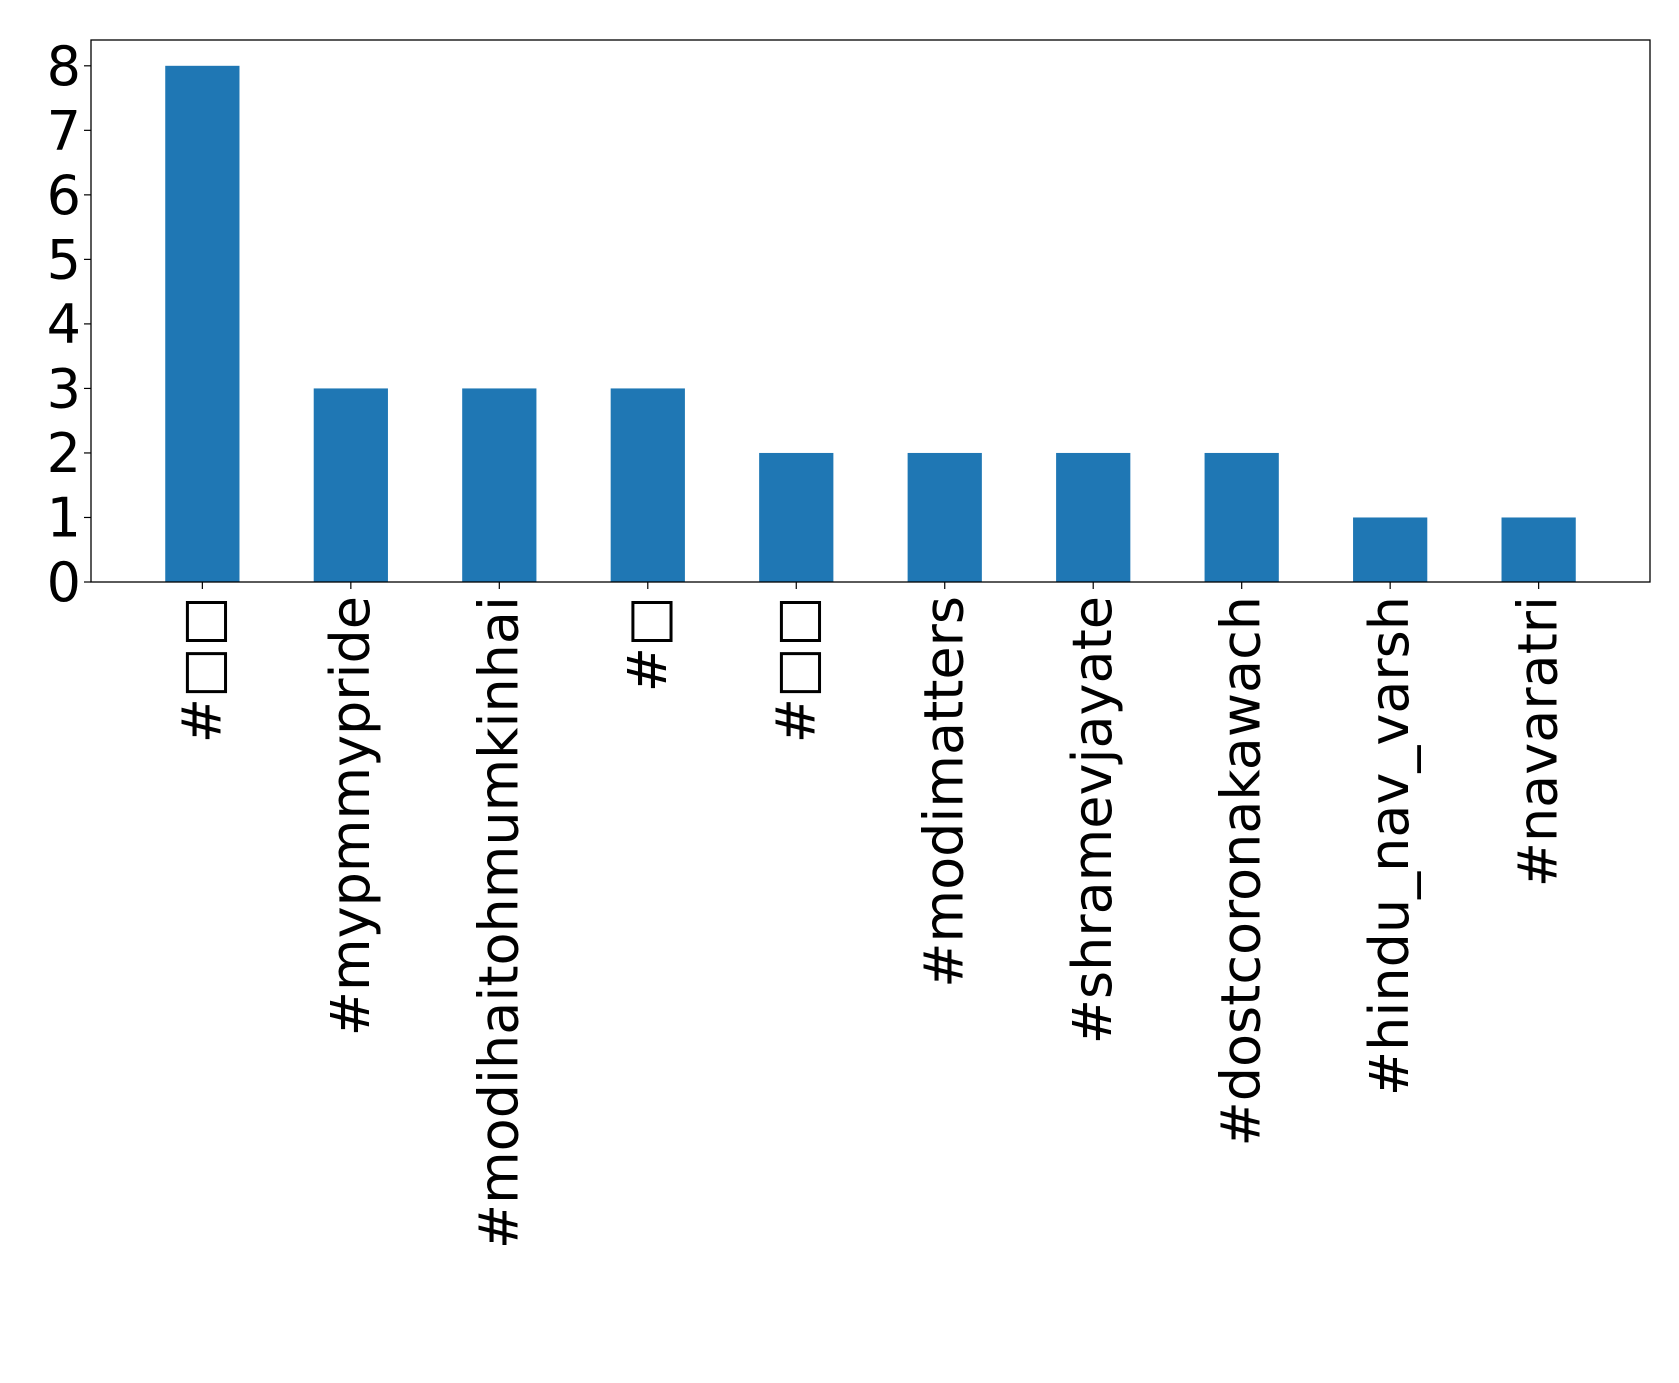 This screenshot has width=1679, height=1383. Describe the element at coordinates (1538, 741) in the screenshot. I see `x-tick-label: #navaratri` at that location.